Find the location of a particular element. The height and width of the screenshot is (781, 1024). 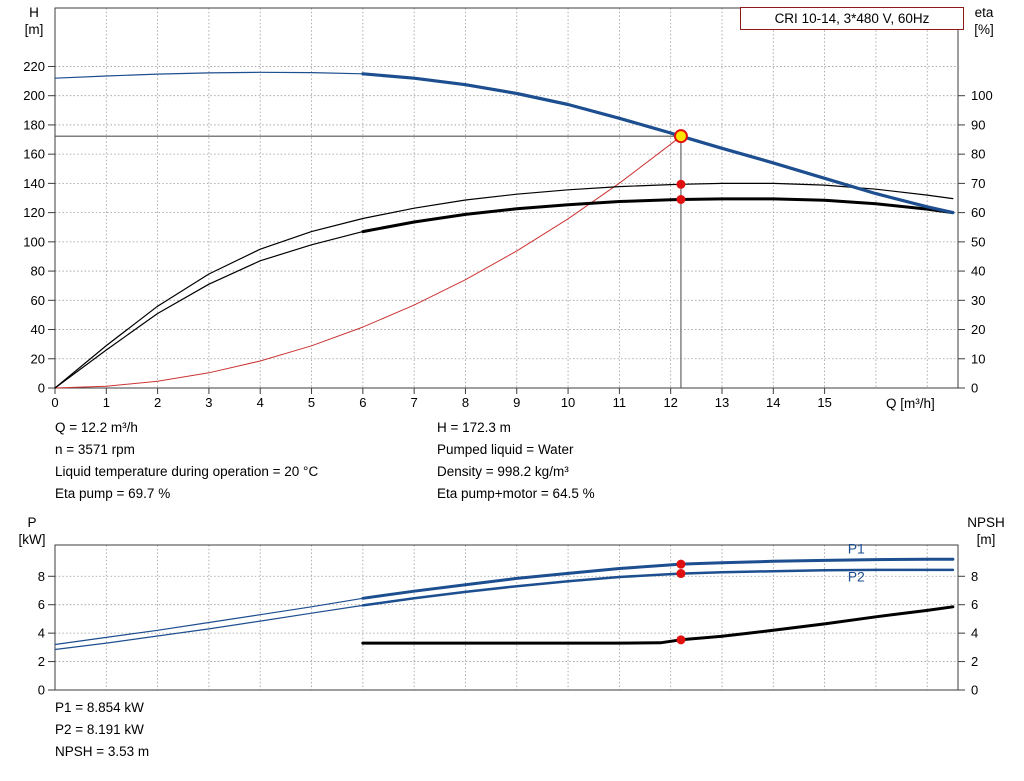

readout-eta-pump-motor: Eta pump+motor = 64.5 % is located at coordinates (516, 493).